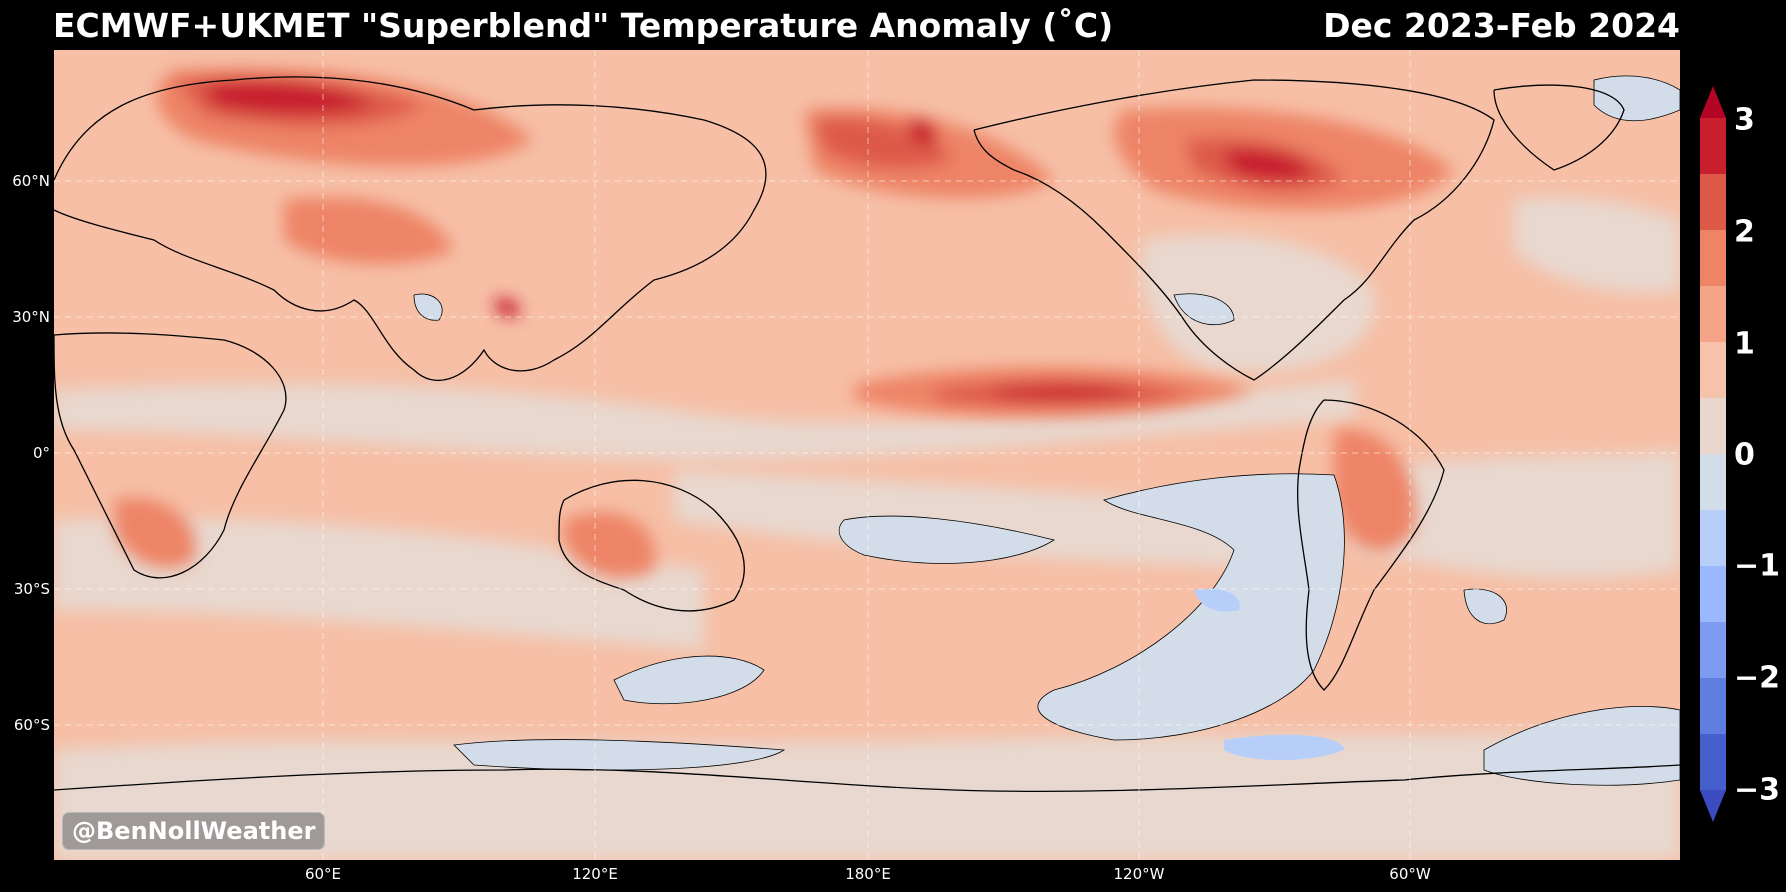 The width and height of the screenshot is (1786, 892). What do you see at coordinates (652, 545) in the screenshot?
I see `australia-outline` at bounding box center [652, 545].